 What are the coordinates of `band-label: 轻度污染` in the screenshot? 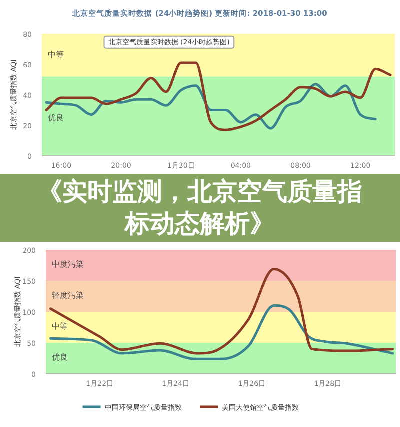 It's located at (68, 295).